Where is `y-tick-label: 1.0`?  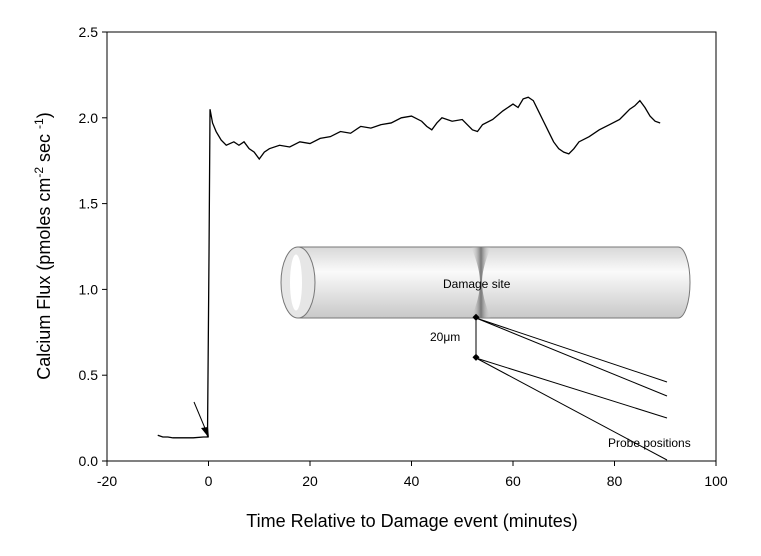 y-tick-label: 1.0 is located at coordinates (89, 289).